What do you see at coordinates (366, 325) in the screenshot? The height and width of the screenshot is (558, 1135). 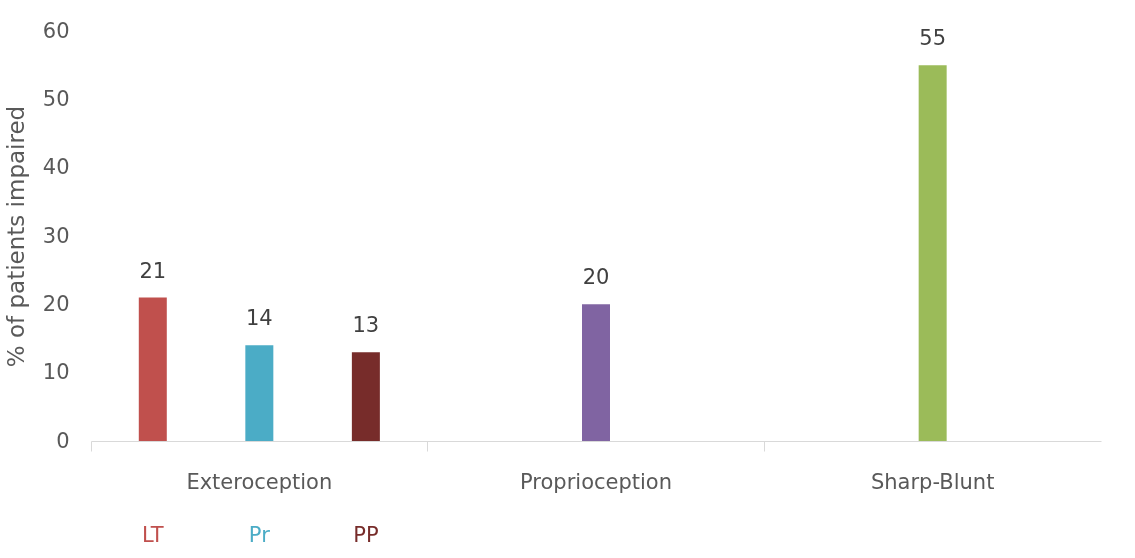 I see `data-label: 13` at bounding box center [366, 325].